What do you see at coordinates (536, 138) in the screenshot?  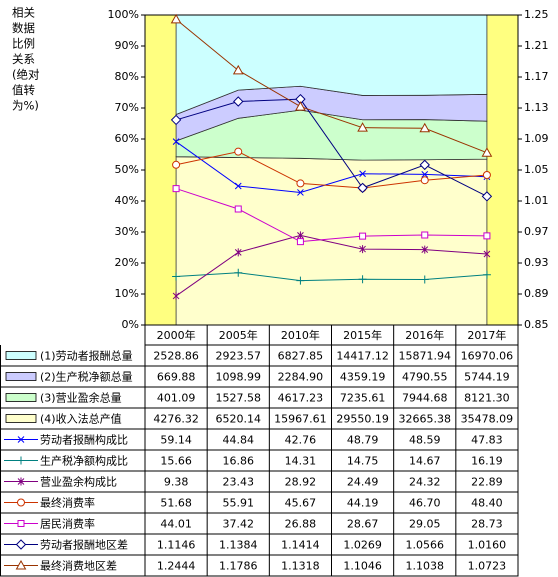 I see `y2-tick-label: 1.09` at bounding box center [536, 138].